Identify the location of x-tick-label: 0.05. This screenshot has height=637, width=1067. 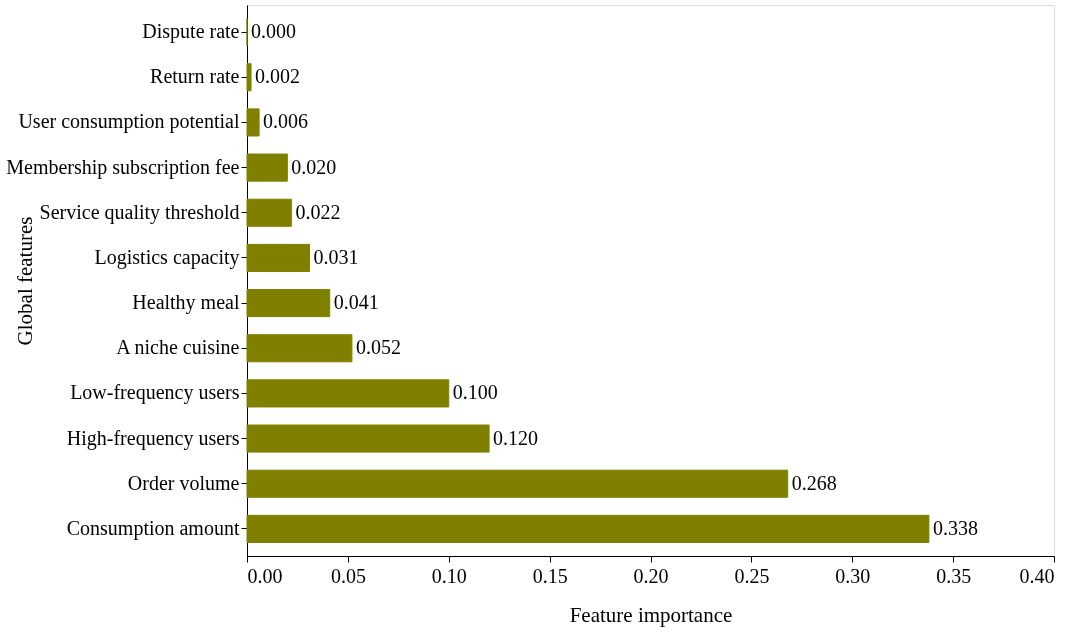
(348, 575).